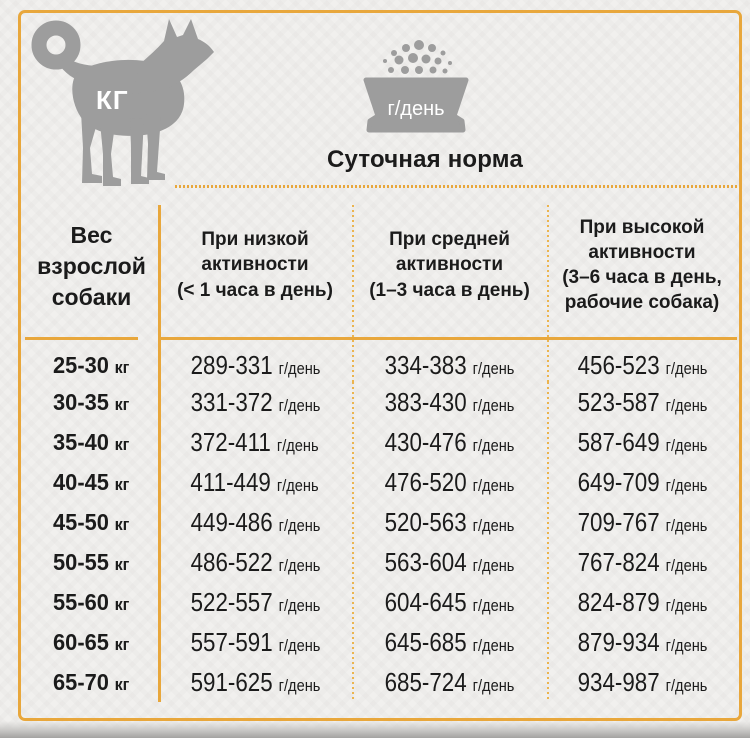 The height and width of the screenshot is (738, 750). Describe the element at coordinates (91, 361) in the screenshot. I see `weight-cell: 25-30 кг` at that location.